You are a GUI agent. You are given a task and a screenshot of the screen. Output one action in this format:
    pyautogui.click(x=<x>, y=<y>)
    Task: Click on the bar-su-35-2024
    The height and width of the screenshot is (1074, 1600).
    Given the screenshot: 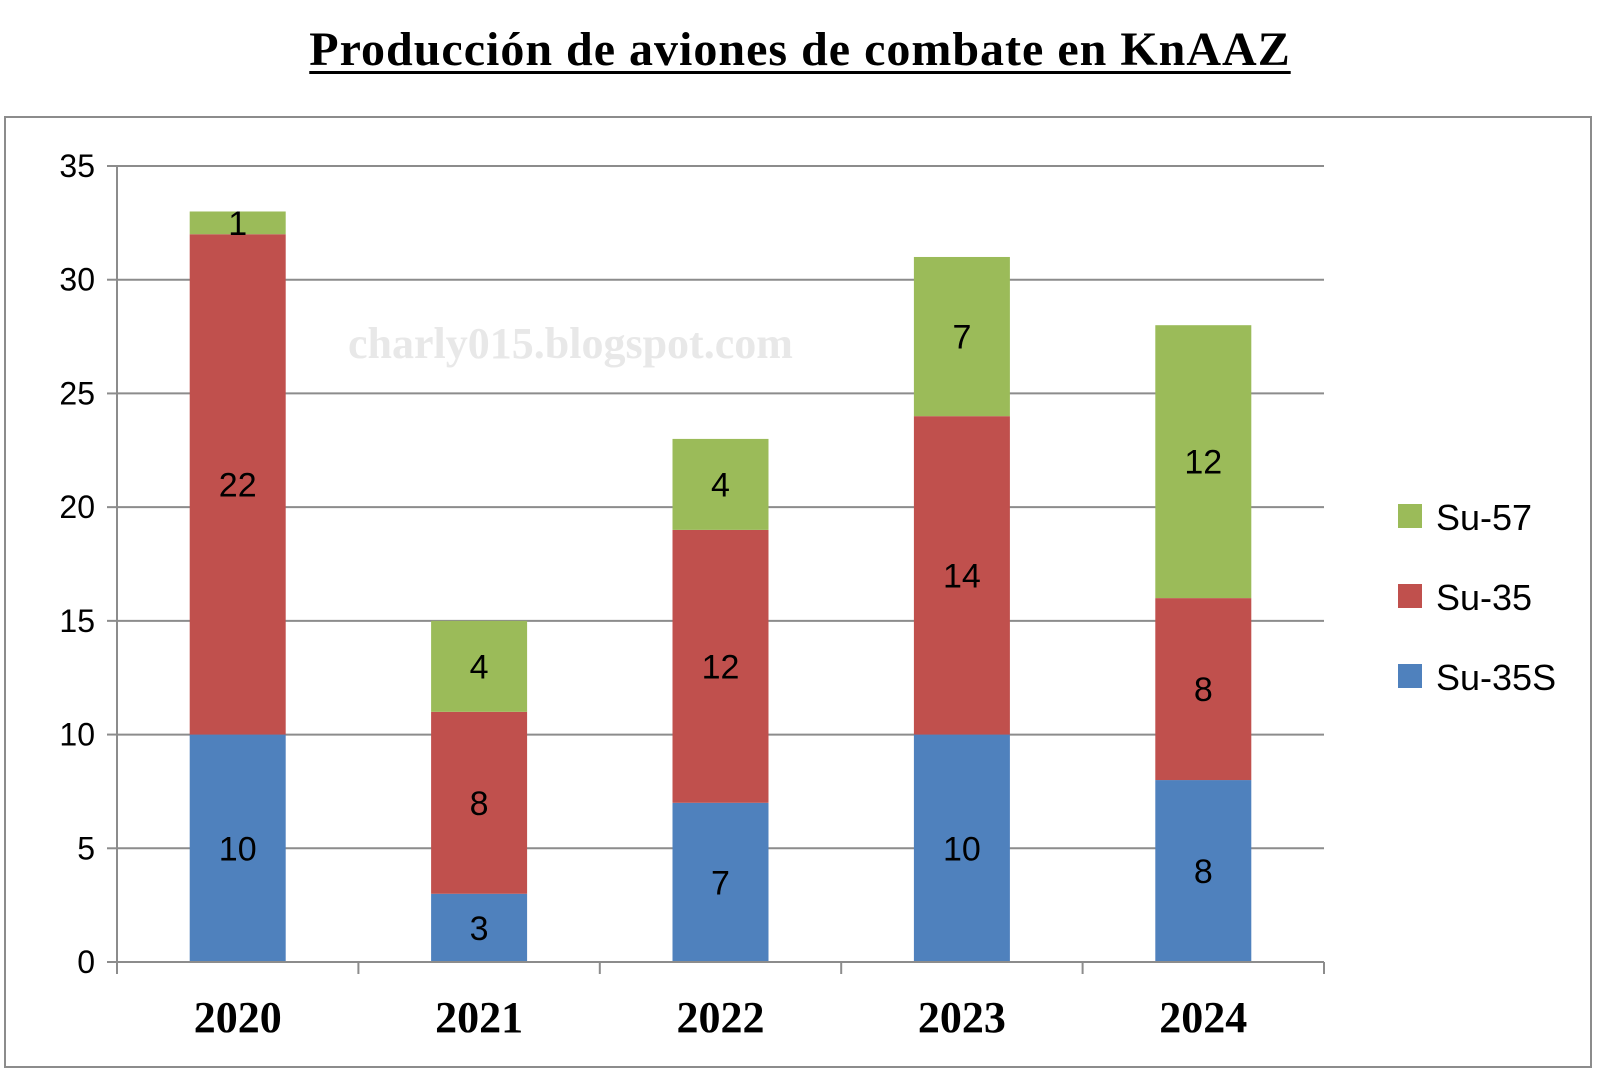 What is the action you would take?
    pyautogui.click(x=1203, y=689)
    